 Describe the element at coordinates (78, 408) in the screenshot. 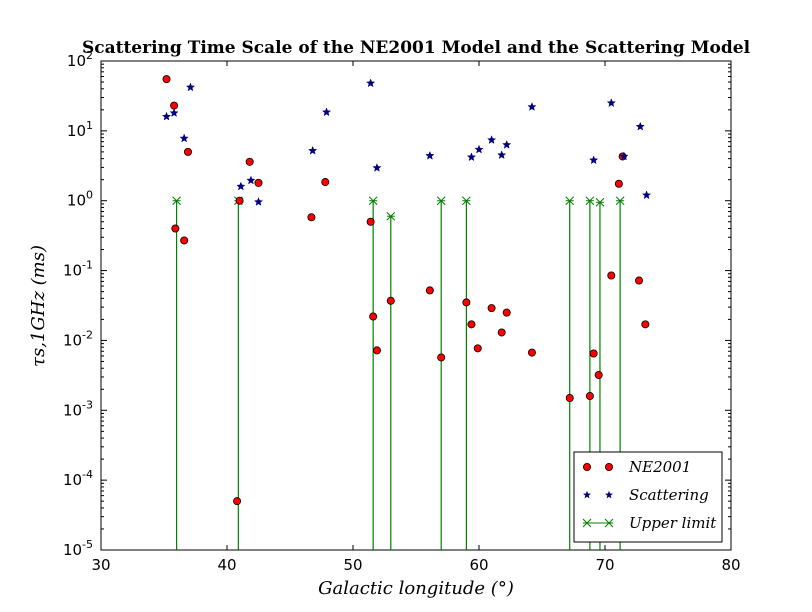

I see `y-tick-label: 10⁻³` at that location.